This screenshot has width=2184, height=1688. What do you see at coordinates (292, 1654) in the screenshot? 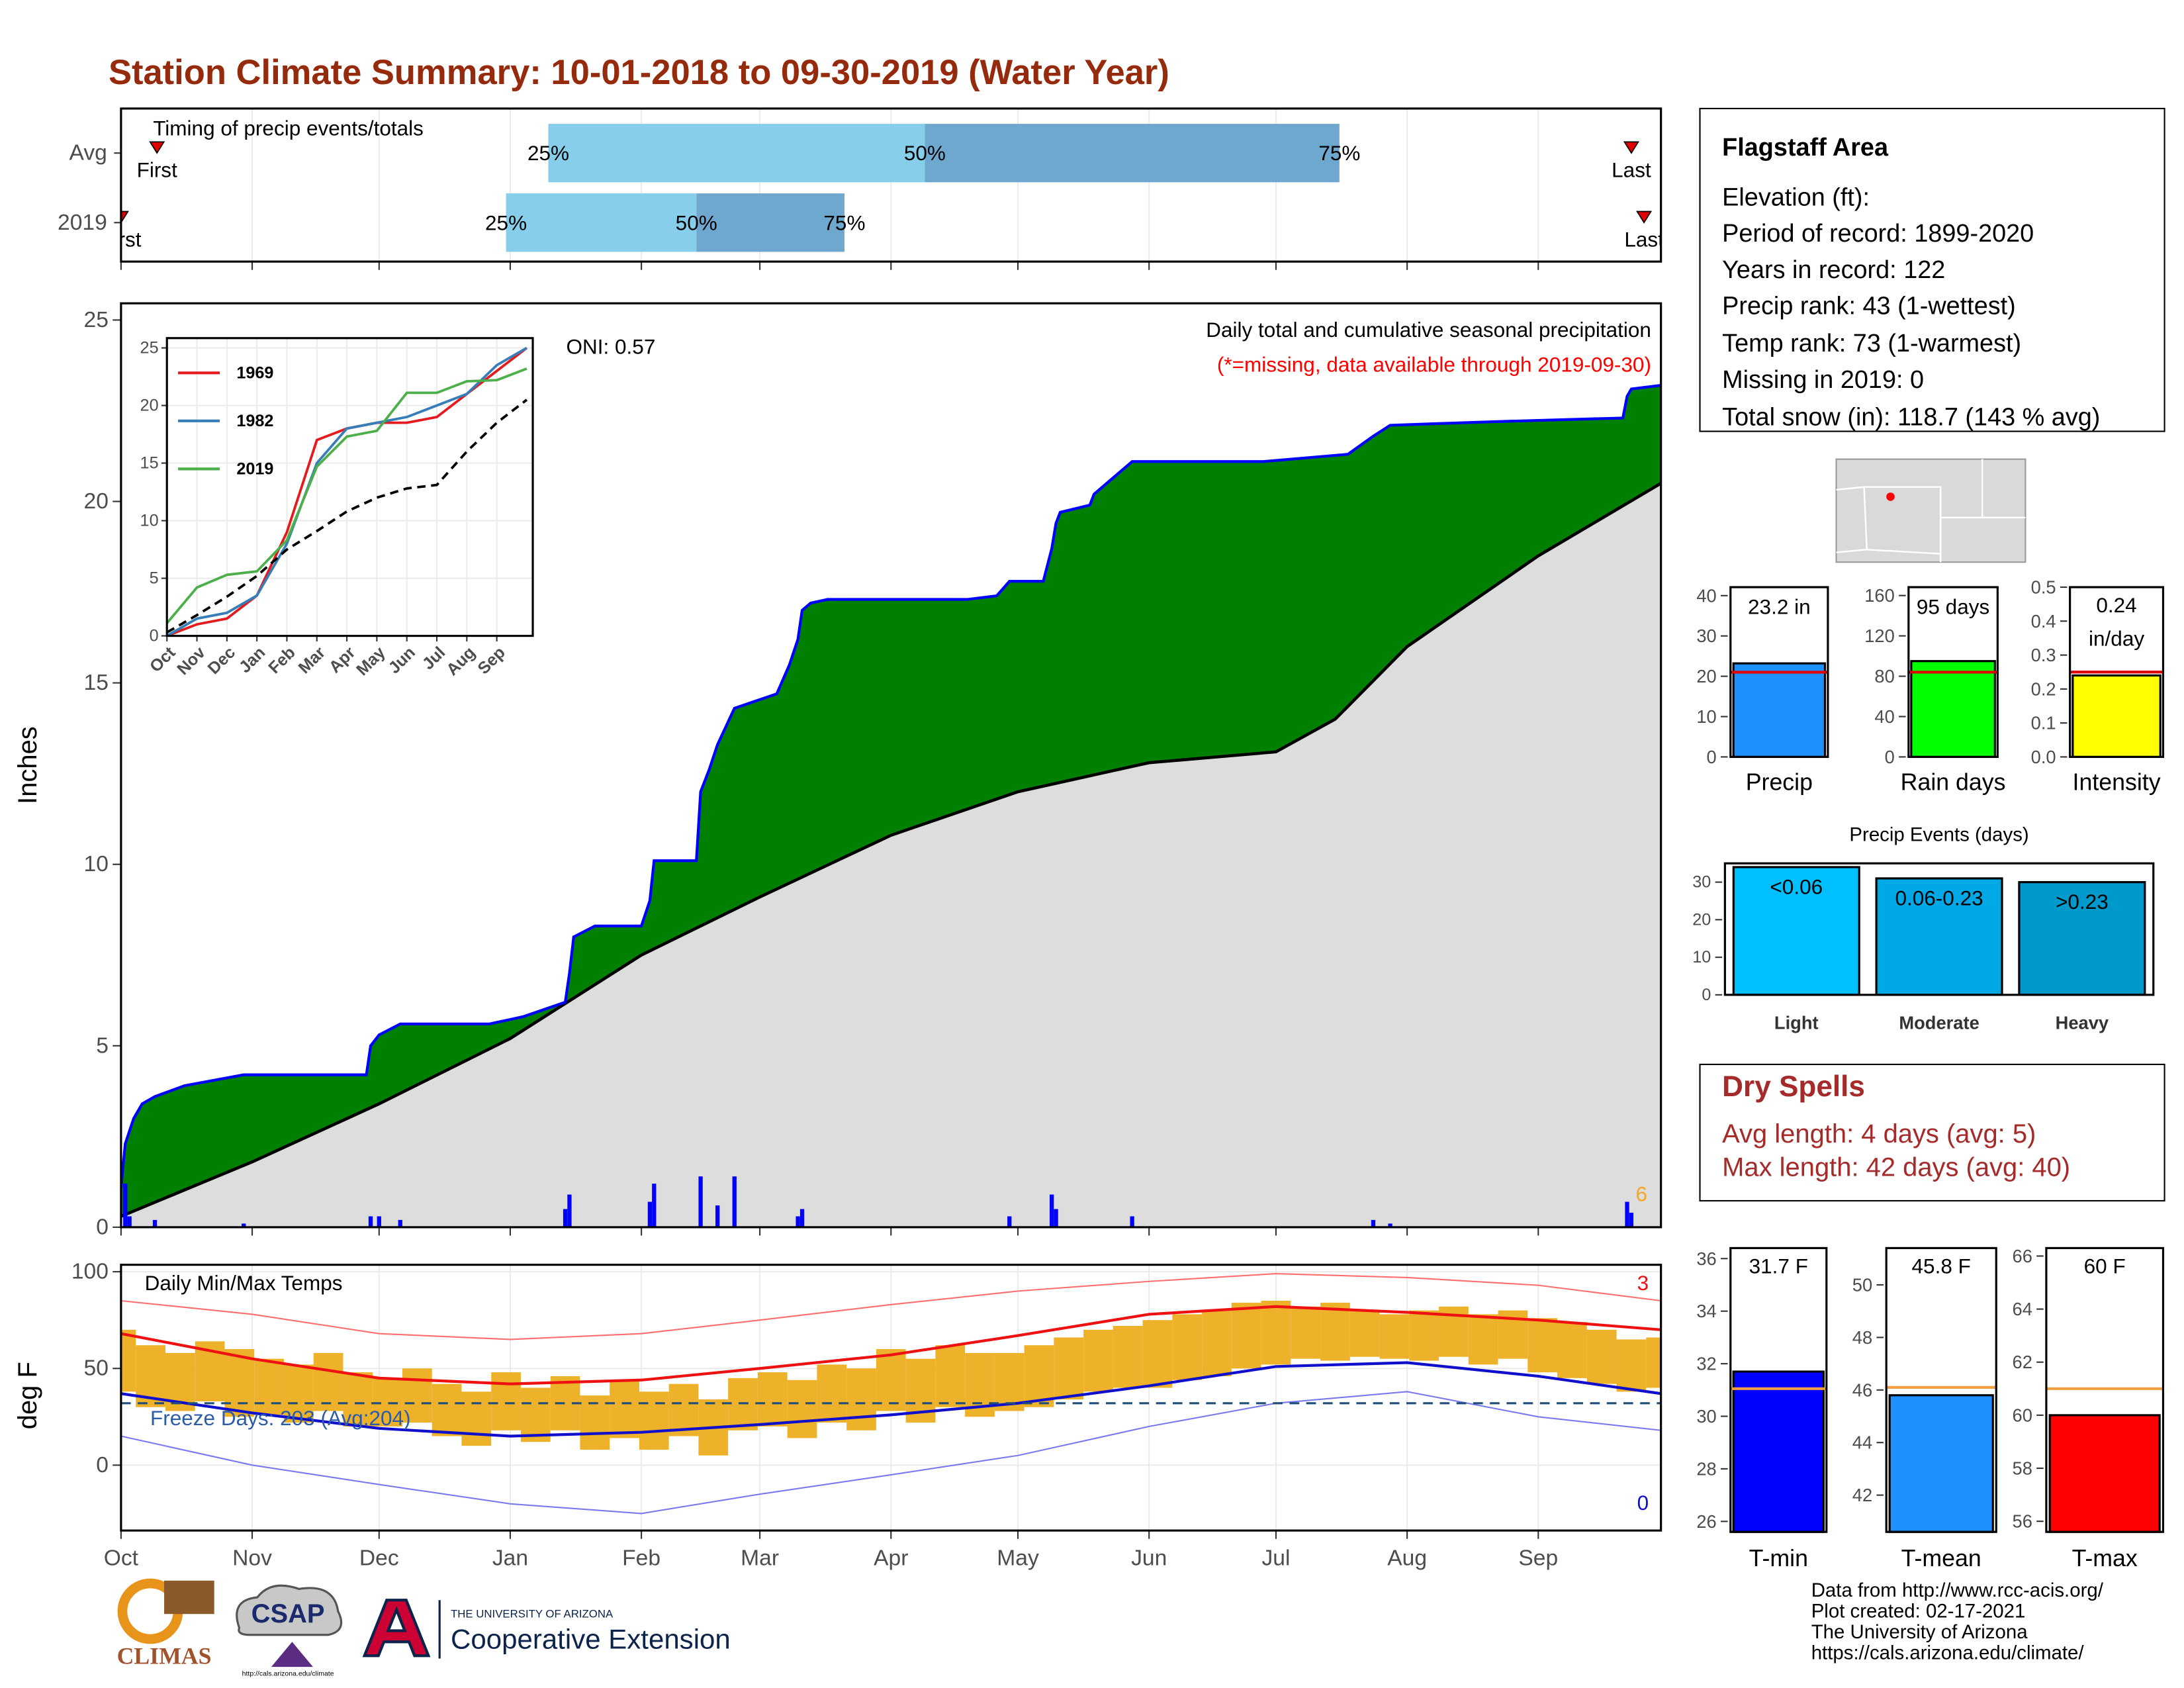
I see `logo-mountain` at bounding box center [292, 1654].